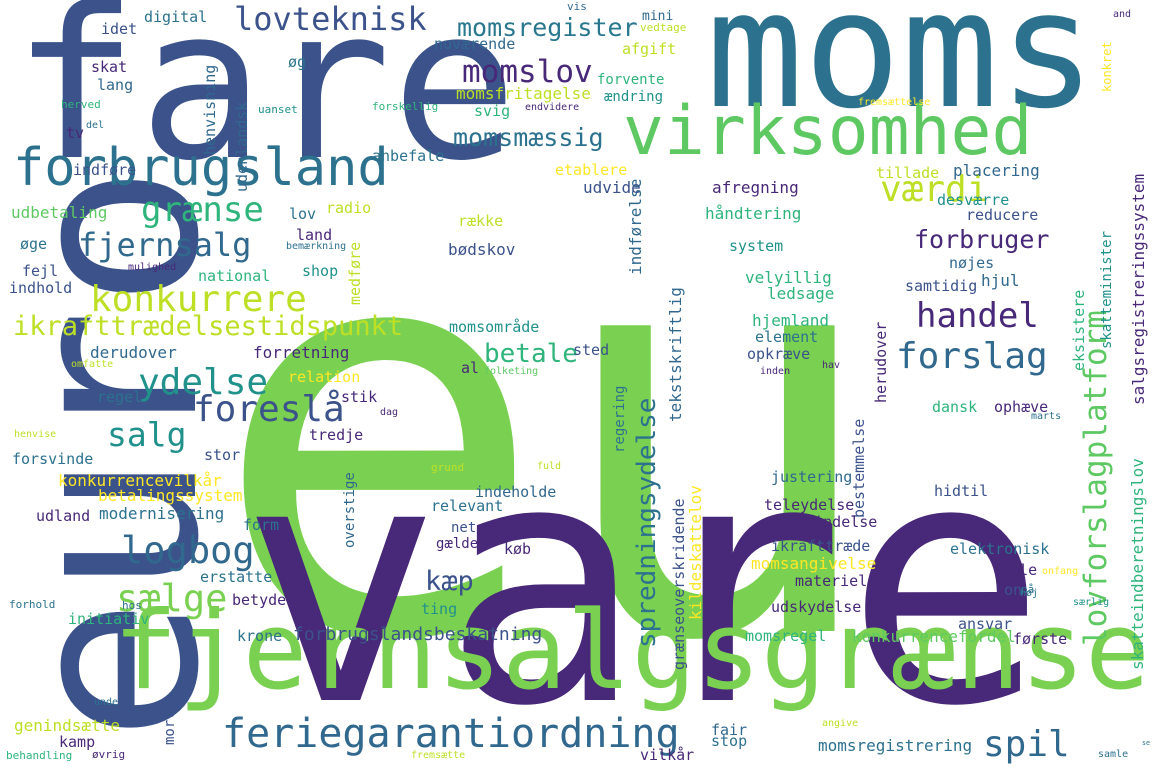 Image resolution: width=1155 pixels, height=770 pixels. What do you see at coordinates (1060, 571) in the screenshot?
I see `word-onfang: onfang` at bounding box center [1060, 571].